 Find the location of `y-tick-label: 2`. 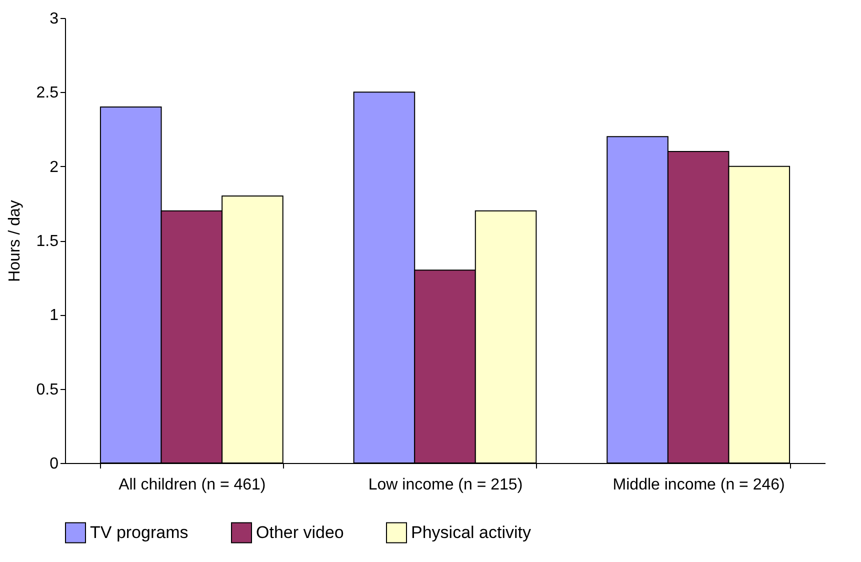

y-tick-label: 2 is located at coordinates (54, 167).